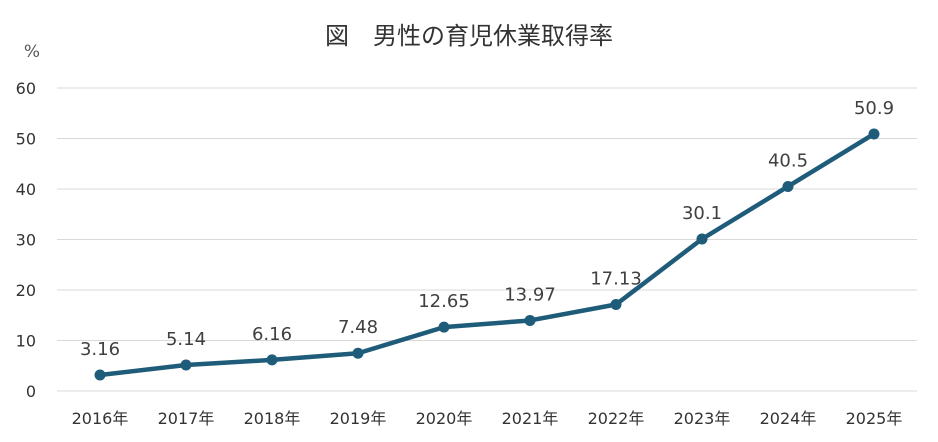 This screenshot has height=442, width=938. I want to click on chart-title: 図 男性の育児休業取得率, so click(469, 36).